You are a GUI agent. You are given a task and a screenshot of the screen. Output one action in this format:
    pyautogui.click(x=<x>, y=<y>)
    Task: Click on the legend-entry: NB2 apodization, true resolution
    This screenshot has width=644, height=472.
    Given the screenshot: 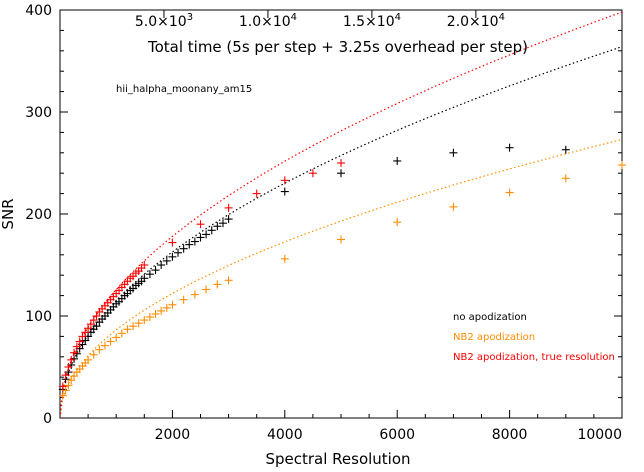 What is the action you would take?
    pyautogui.click(x=534, y=357)
    